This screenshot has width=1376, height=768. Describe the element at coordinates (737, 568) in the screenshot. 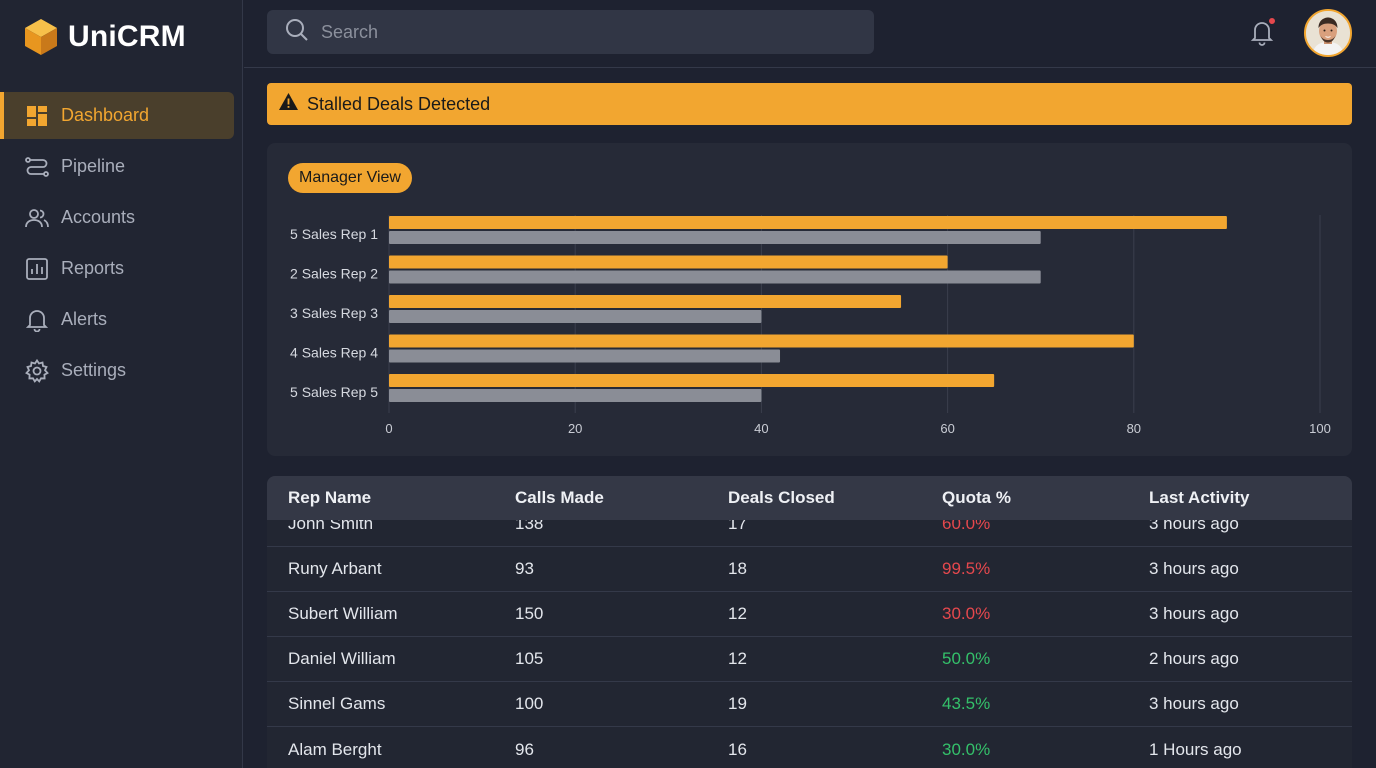

I see `deals-closed: 18` at that location.